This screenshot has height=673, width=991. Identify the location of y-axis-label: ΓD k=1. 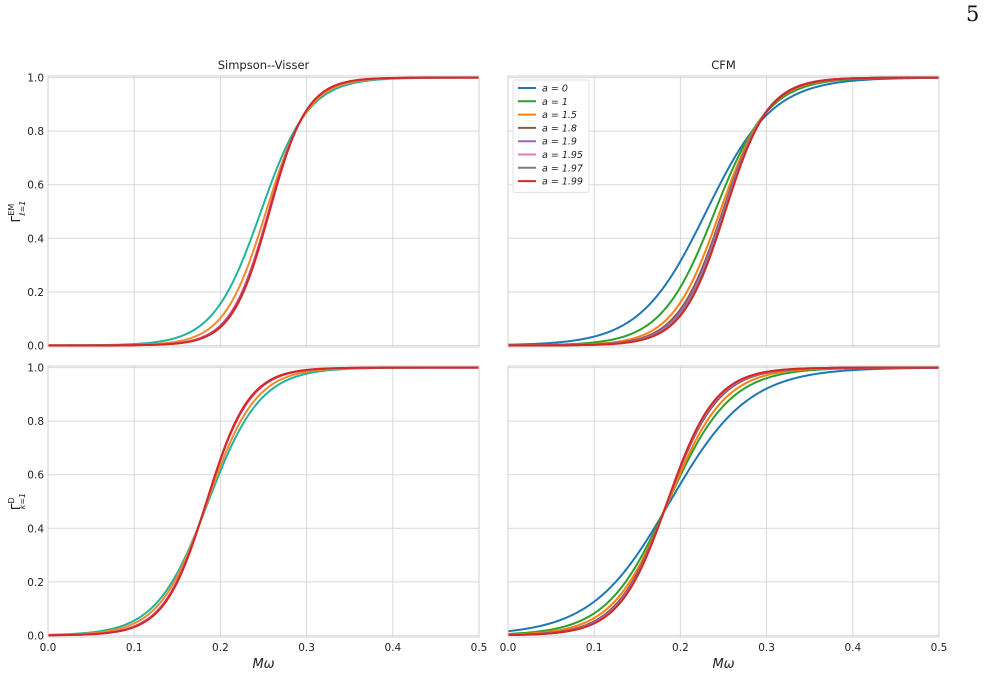
(17, 501).